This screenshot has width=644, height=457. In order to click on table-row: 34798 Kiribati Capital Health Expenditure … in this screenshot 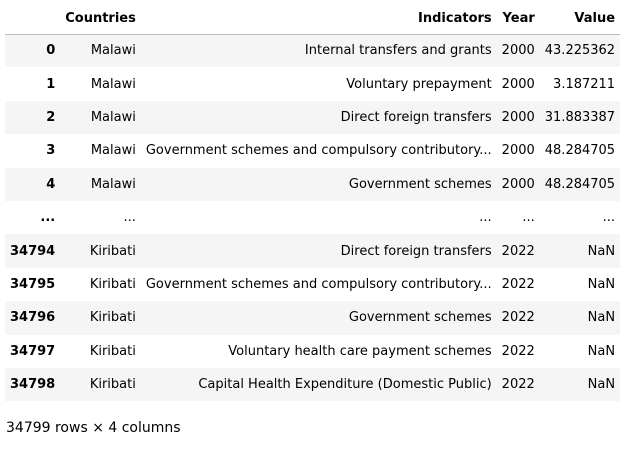, I will do `click(313, 384)`.